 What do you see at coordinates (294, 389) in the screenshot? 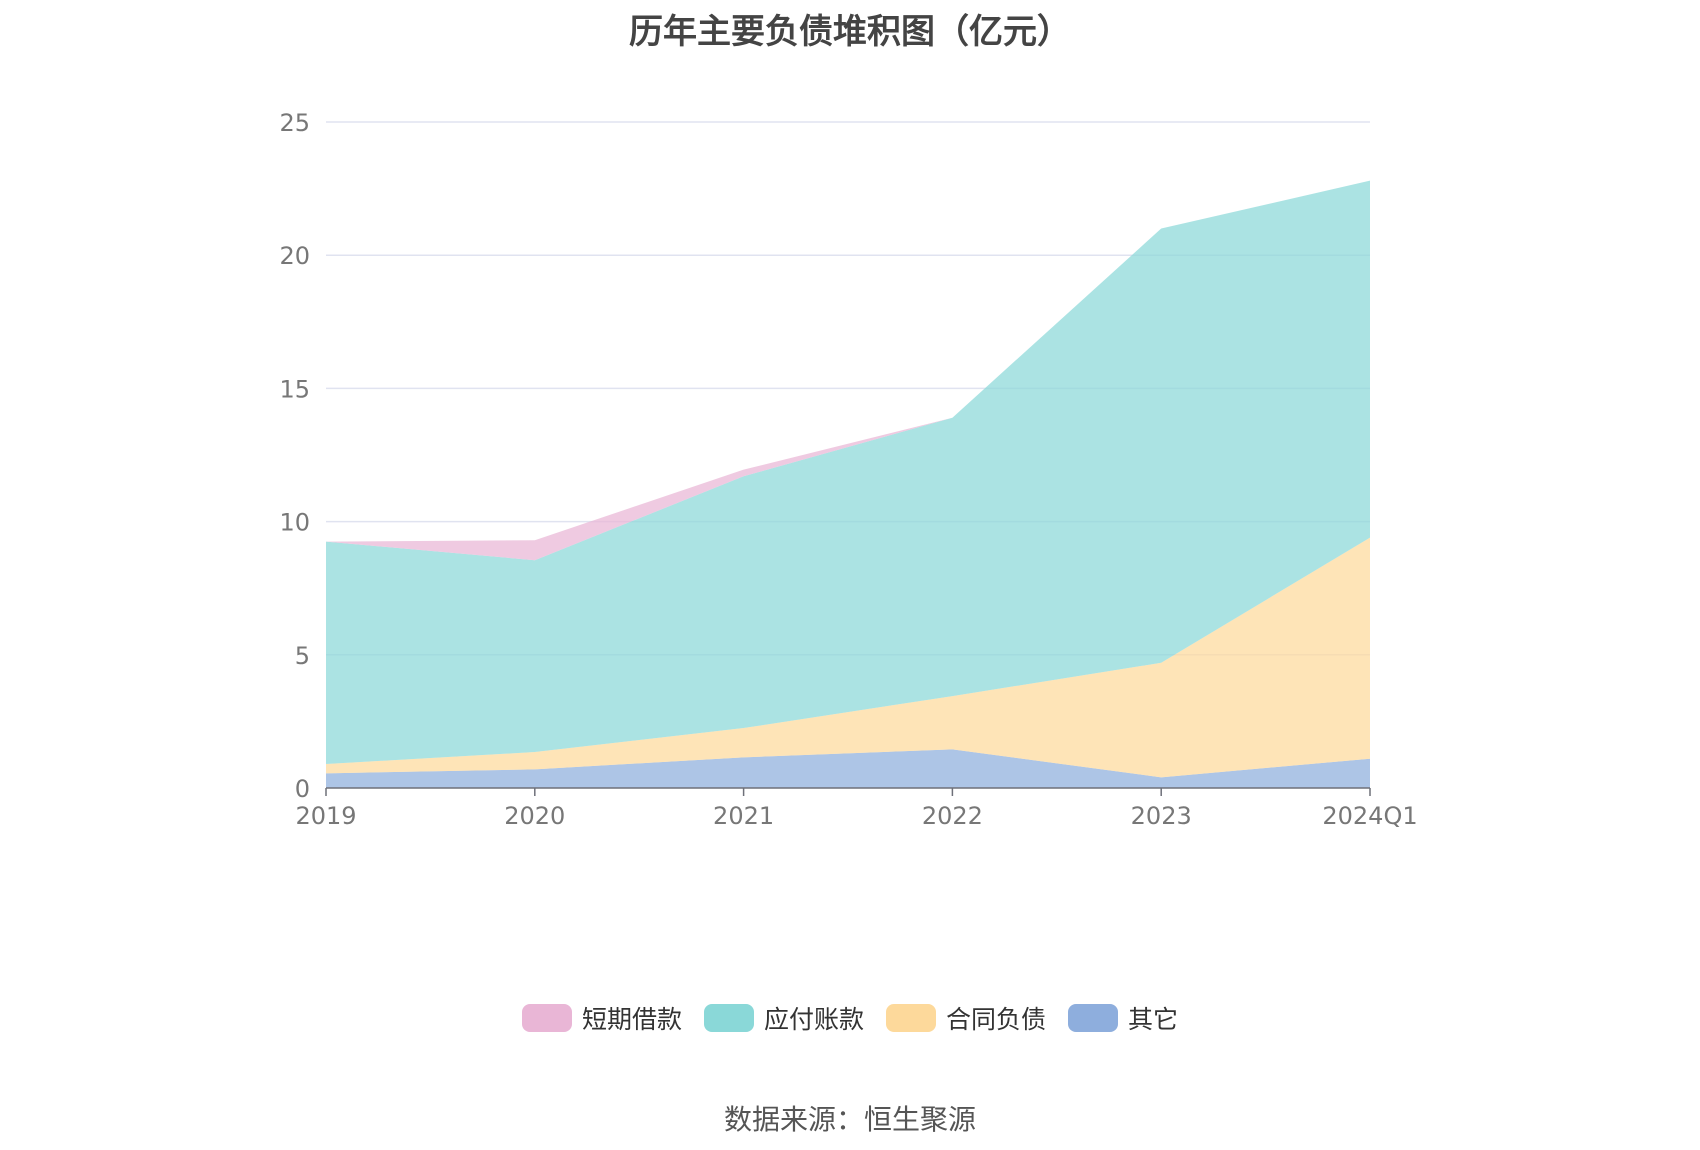
I see `y-tick-label-15: 15` at bounding box center [294, 389].